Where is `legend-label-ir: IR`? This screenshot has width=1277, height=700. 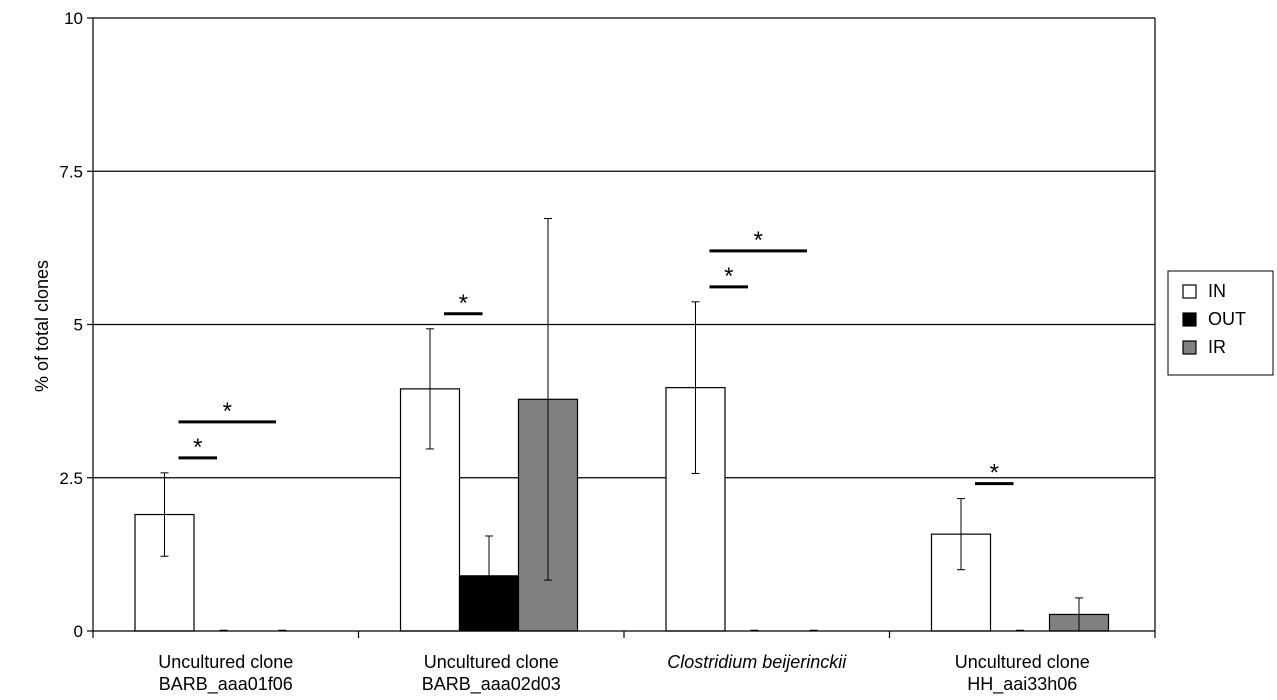 legend-label-ir: IR is located at coordinates (1217, 347).